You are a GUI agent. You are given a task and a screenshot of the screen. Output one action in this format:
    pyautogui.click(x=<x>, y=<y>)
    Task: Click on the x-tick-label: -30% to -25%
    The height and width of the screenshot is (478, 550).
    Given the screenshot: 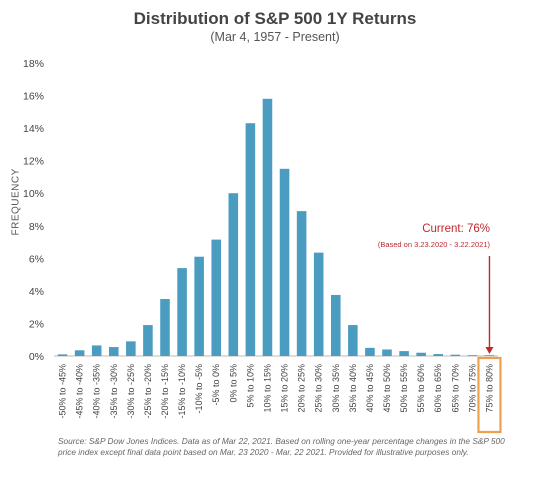 What is the action you would take?
    pyautogui.click(x=131, y=391)
    